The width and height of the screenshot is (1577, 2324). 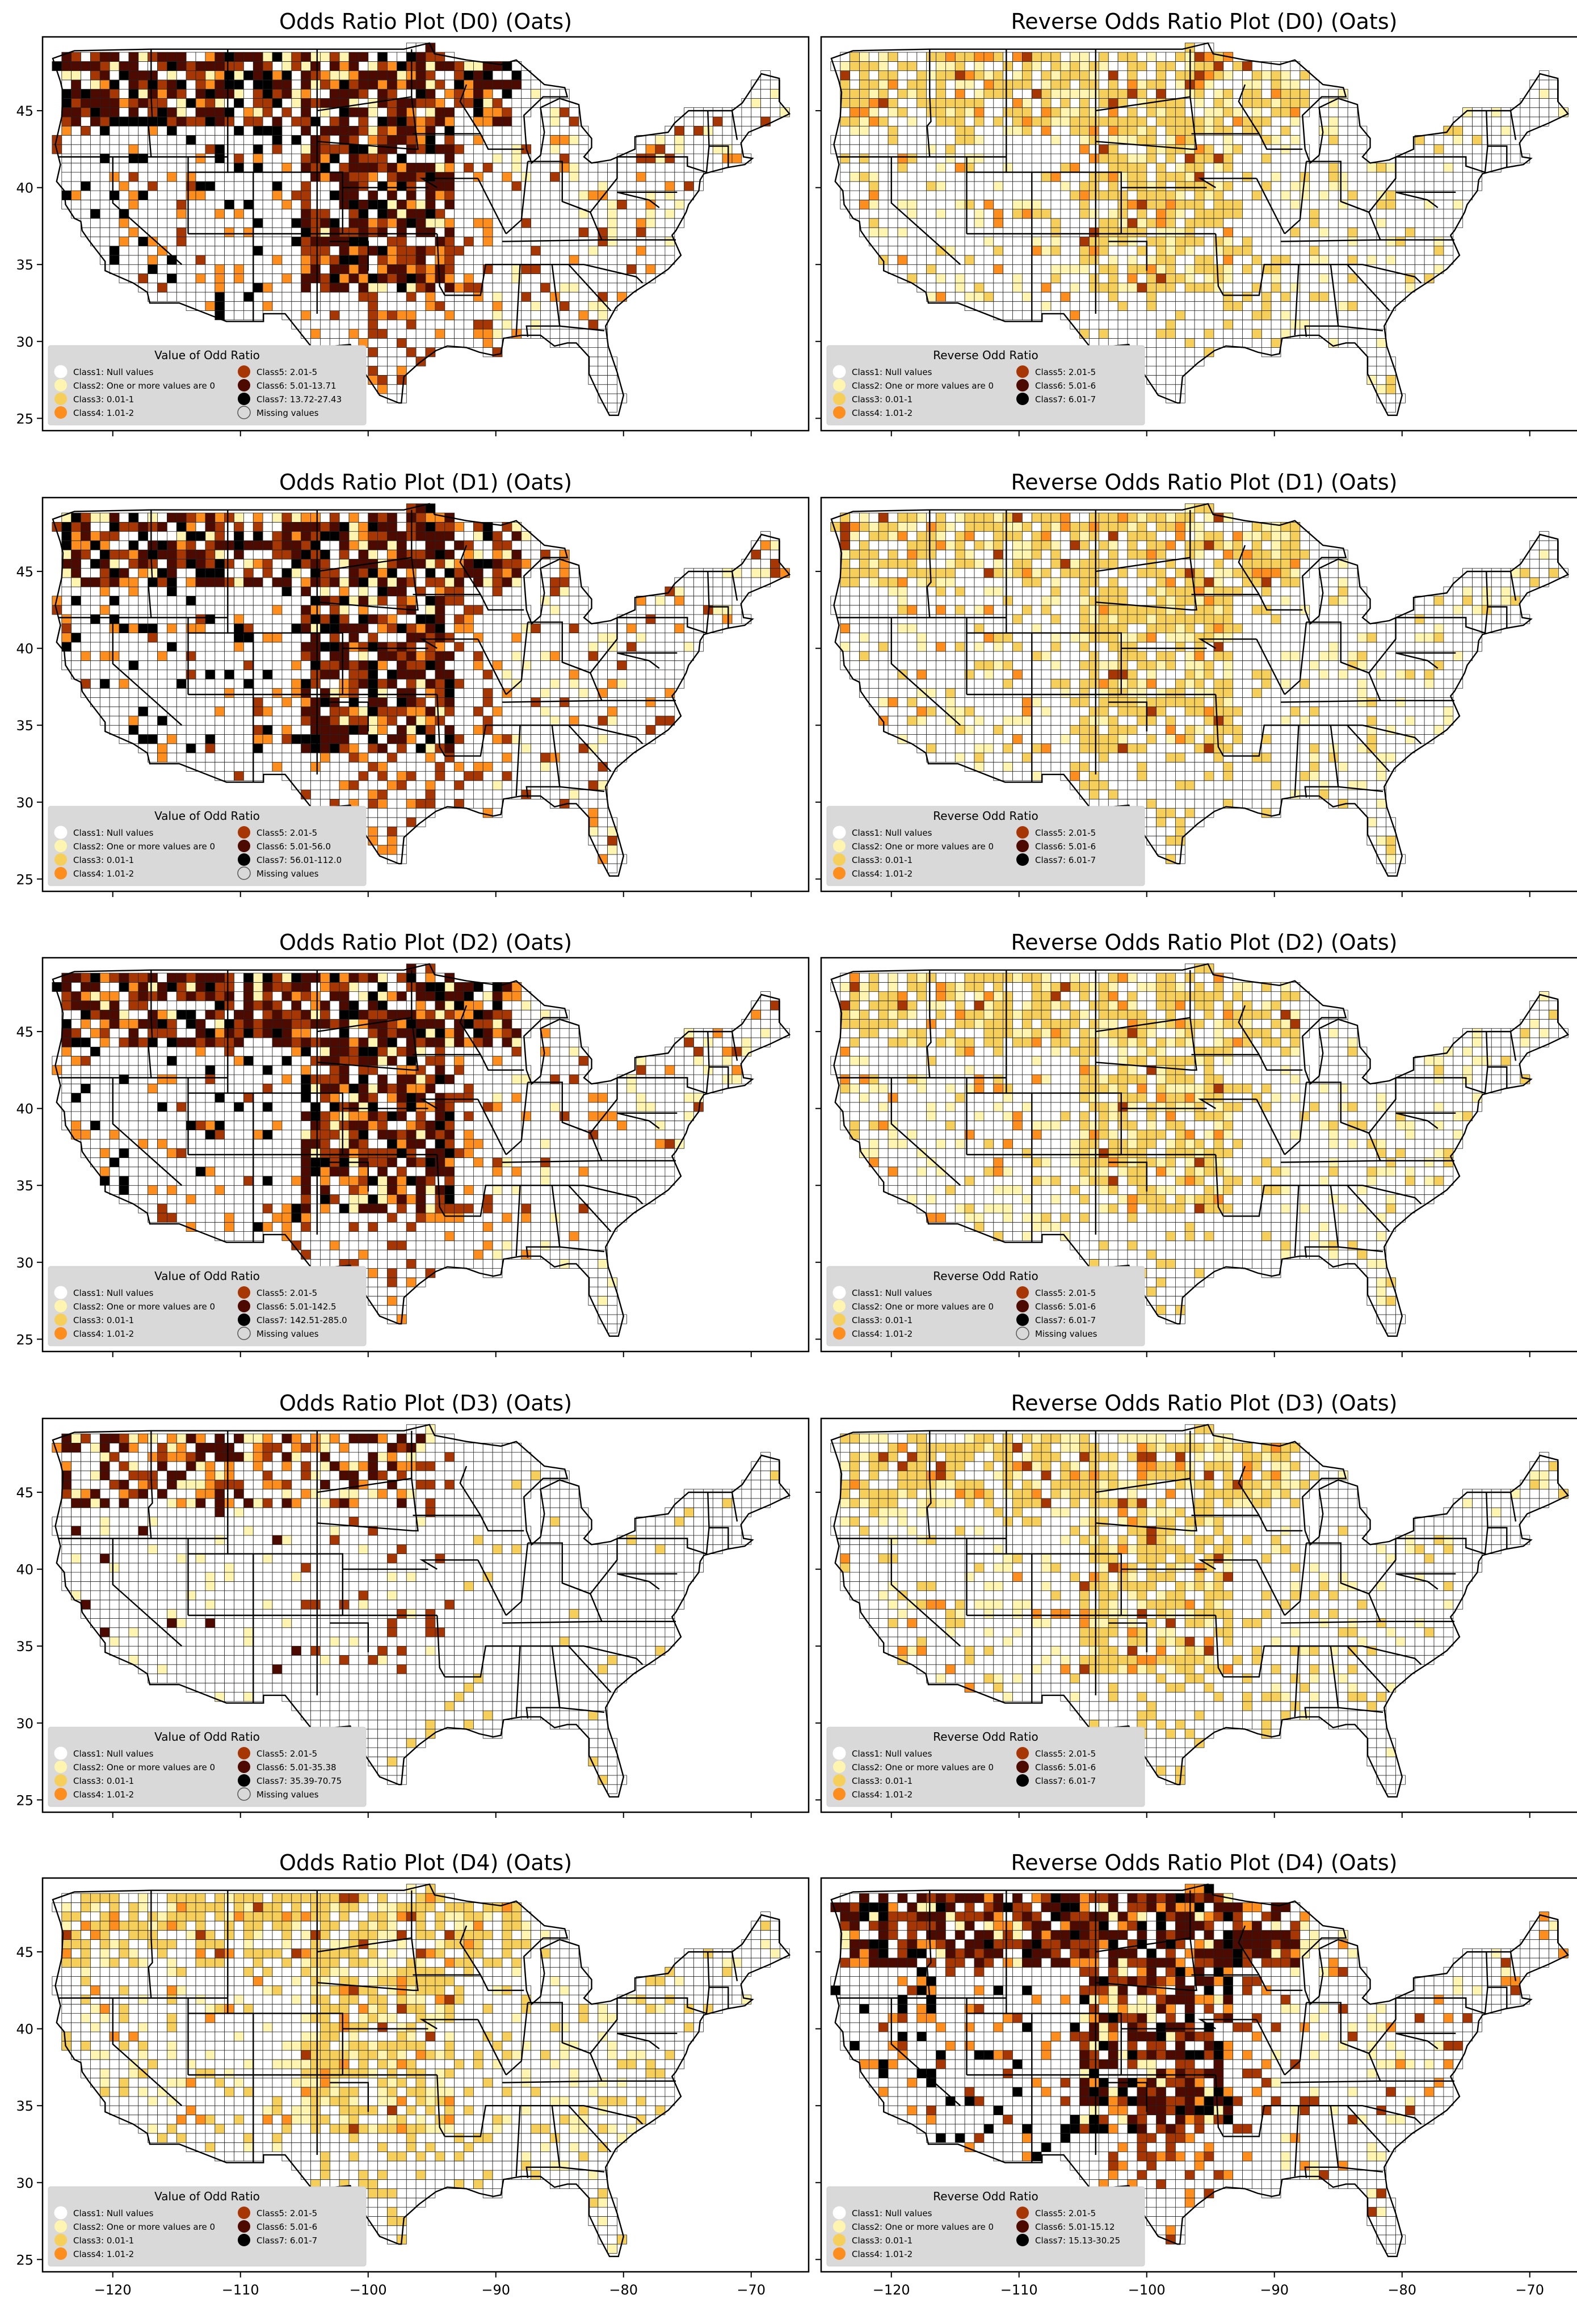 I want to click on legend-title: Reverse Odd Ratio, so click(x=985, y=1276).